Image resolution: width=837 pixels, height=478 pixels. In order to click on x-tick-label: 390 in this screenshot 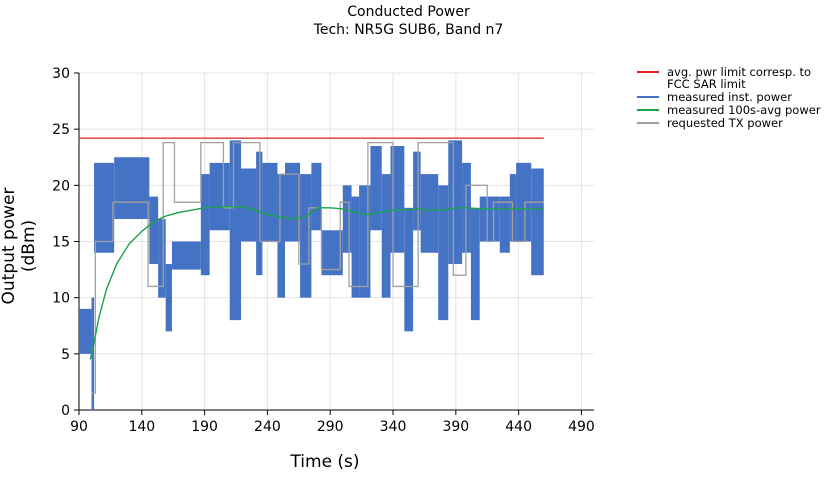, I will do `click(455, 427)`.